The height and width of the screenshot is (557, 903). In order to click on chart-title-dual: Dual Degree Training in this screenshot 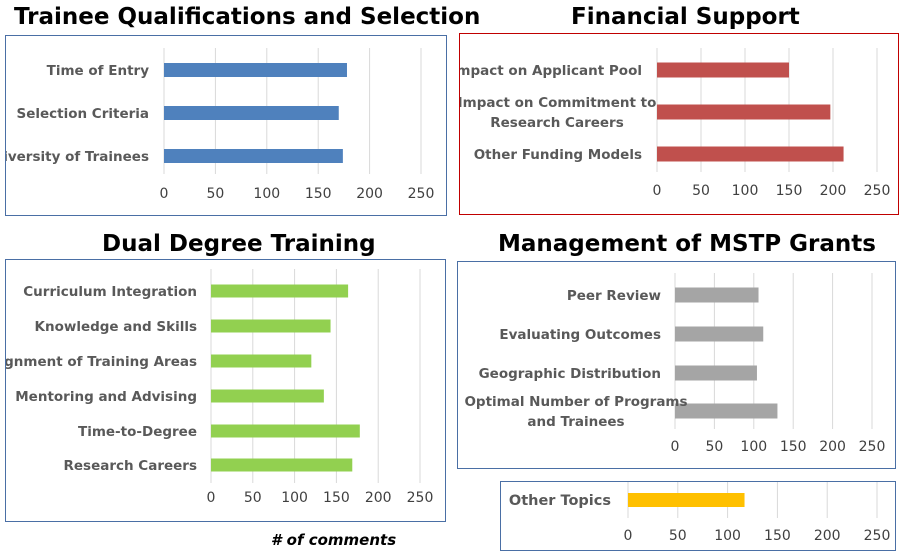, I will do `click(239, 244)`.